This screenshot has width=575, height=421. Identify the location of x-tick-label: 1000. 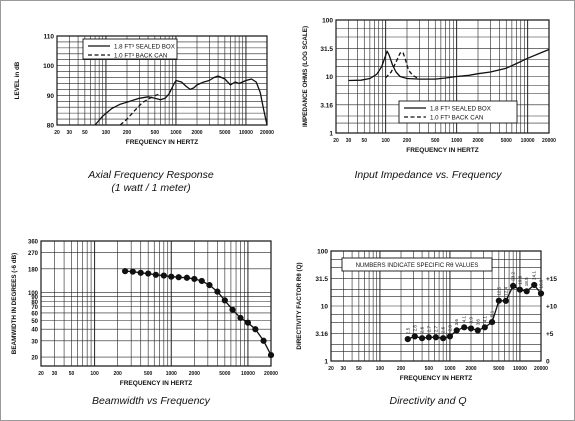
(171, 374).